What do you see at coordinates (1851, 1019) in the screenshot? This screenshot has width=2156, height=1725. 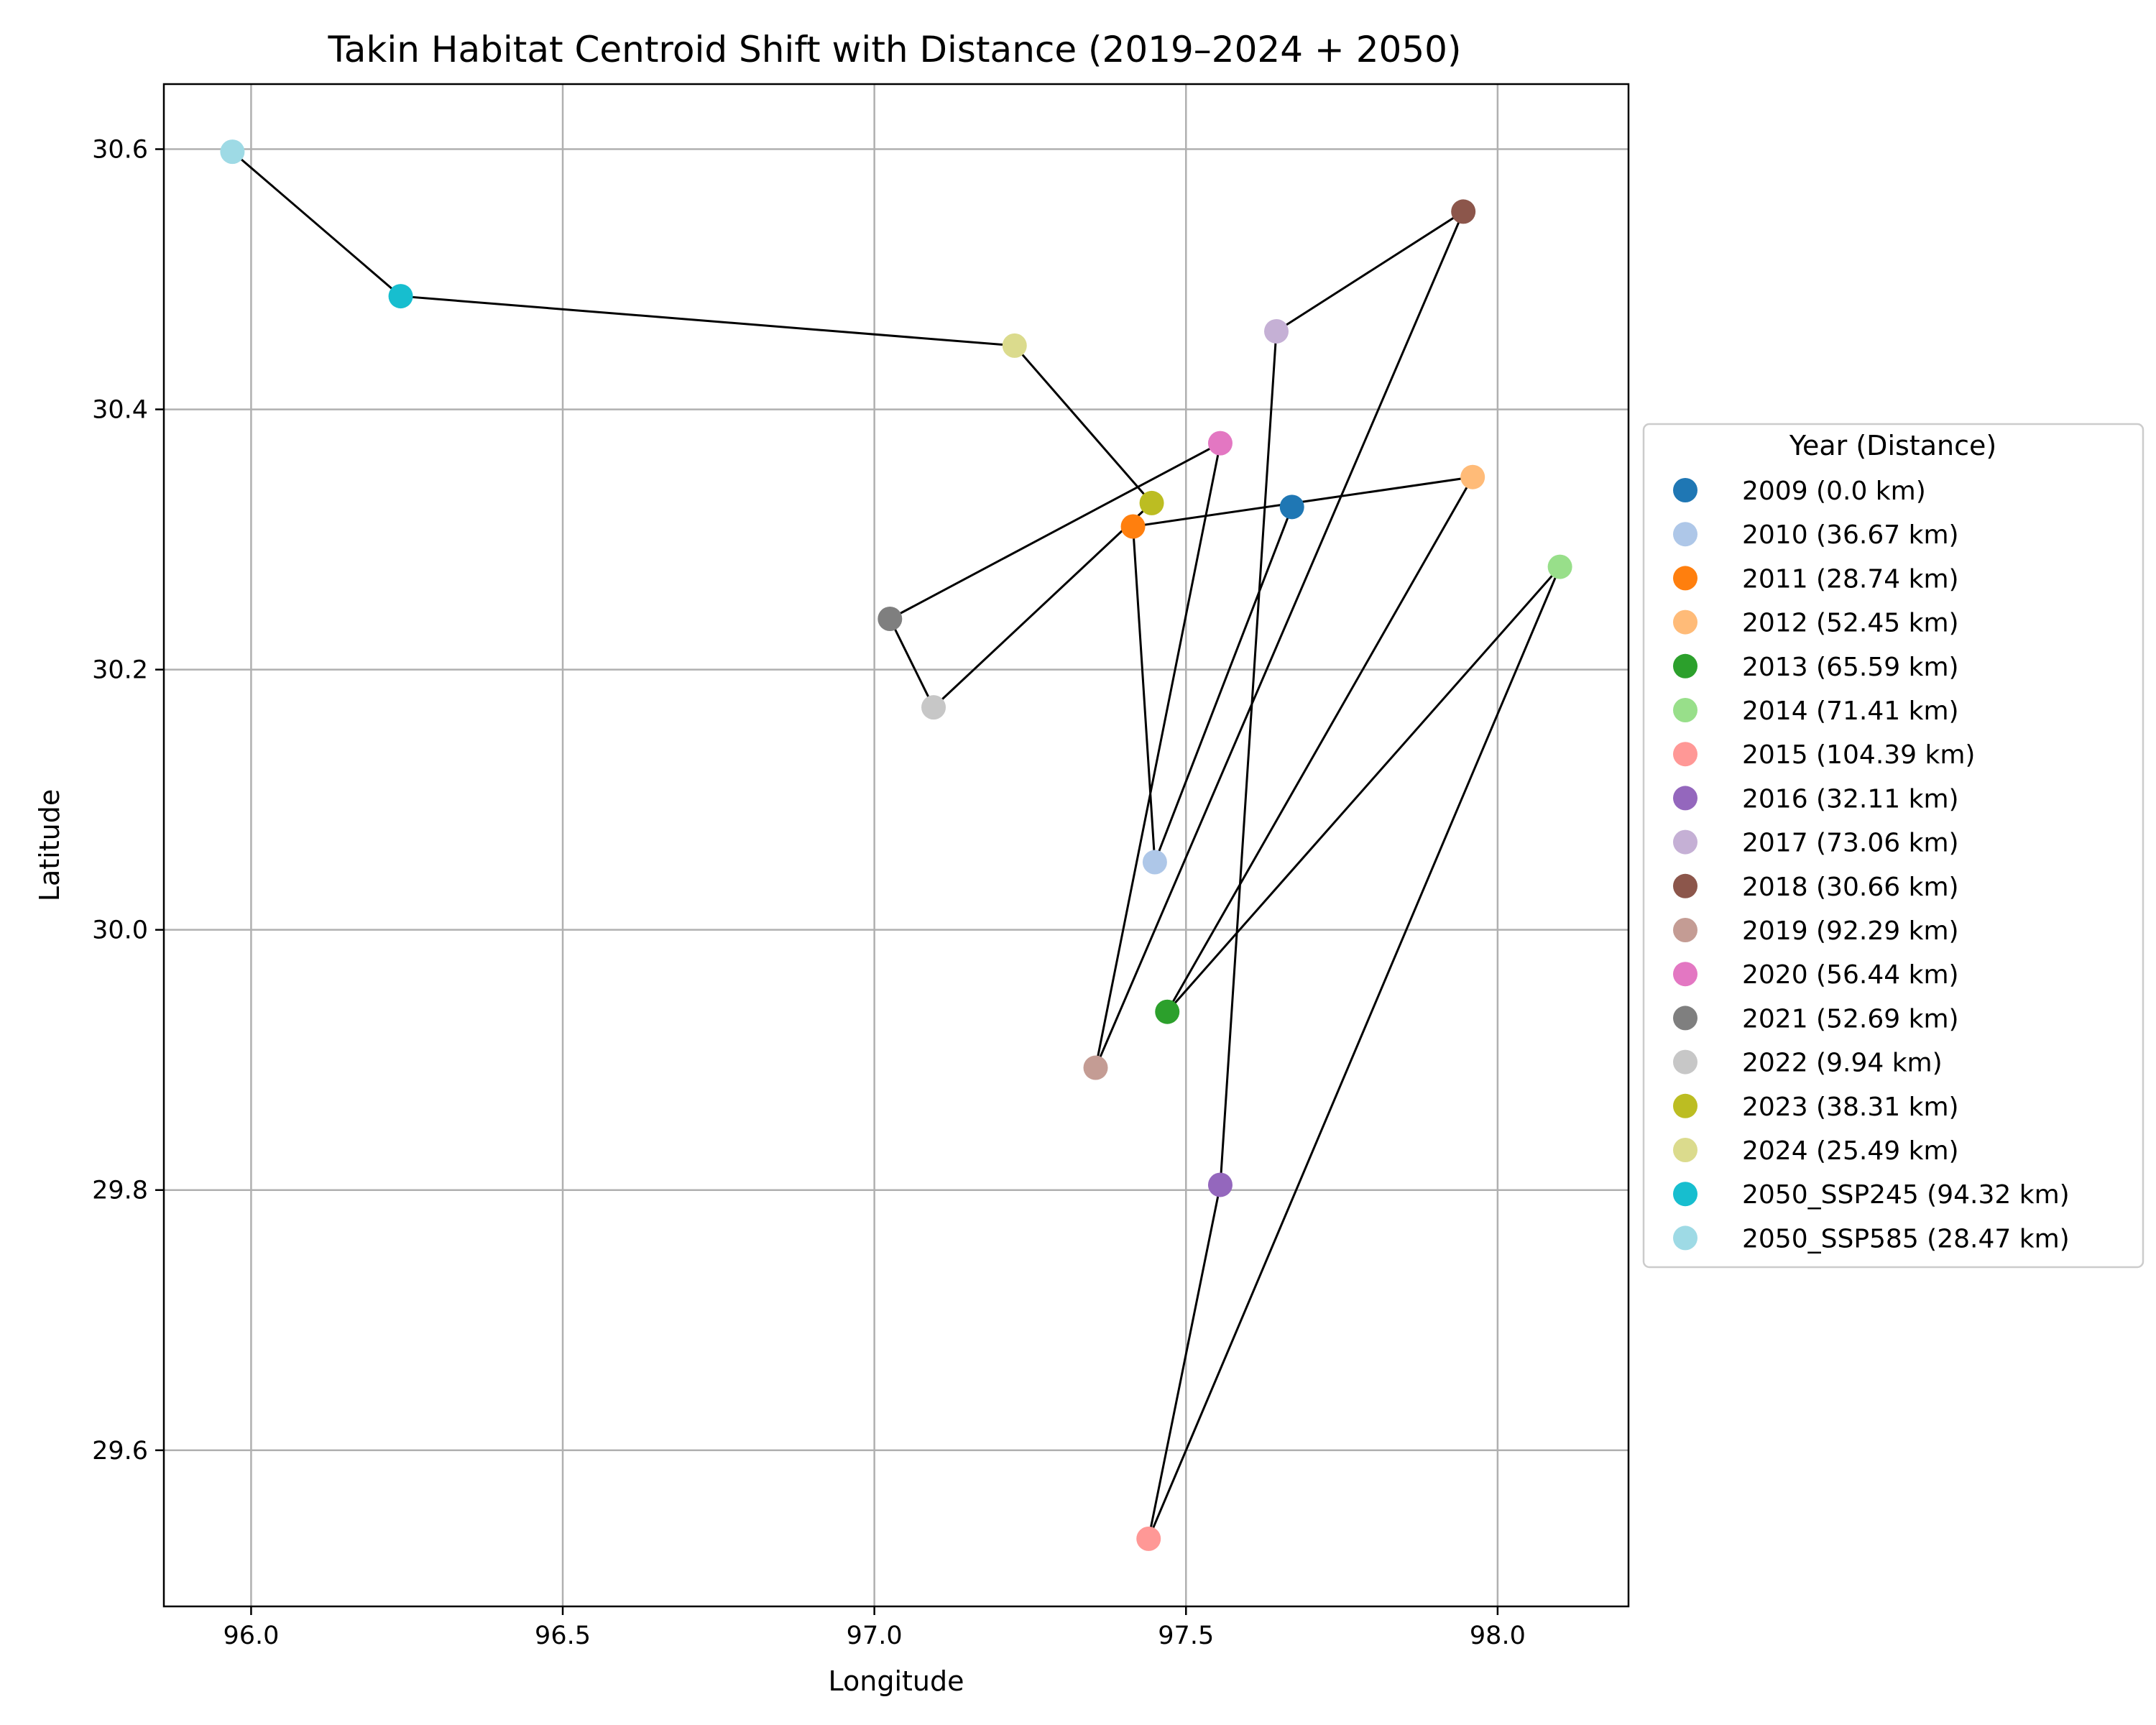 I see `legend-label: 2021 (52.69 km)` at bounding box center [1851, 1019].